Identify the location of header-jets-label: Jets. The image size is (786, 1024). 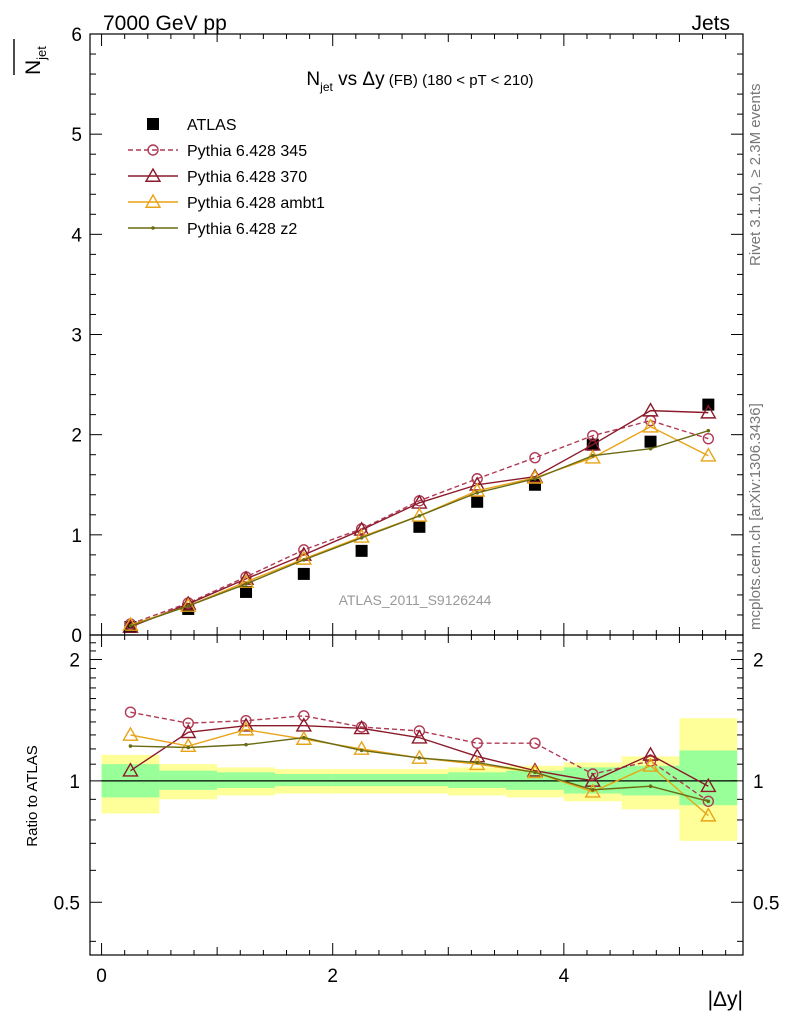
(710, 23).